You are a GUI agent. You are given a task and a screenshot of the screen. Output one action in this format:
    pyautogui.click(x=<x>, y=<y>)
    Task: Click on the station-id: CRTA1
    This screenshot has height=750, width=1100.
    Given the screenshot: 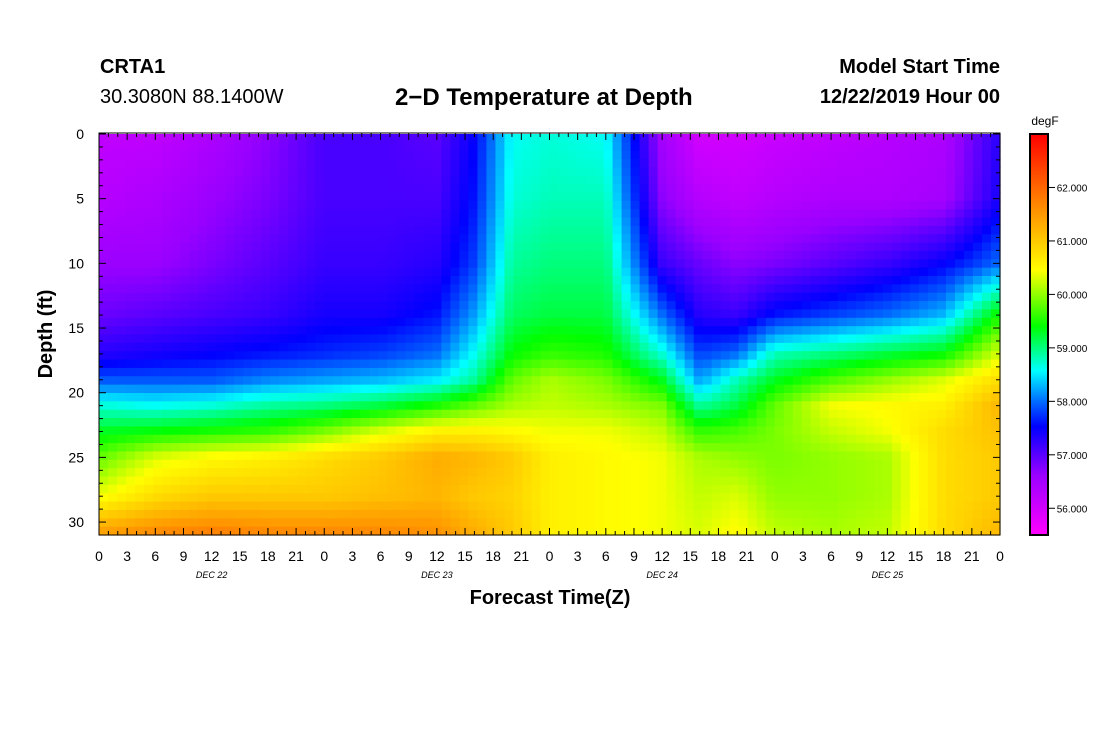 What is the action you would take?
    pyautogui.click(x=133, y=67)
    